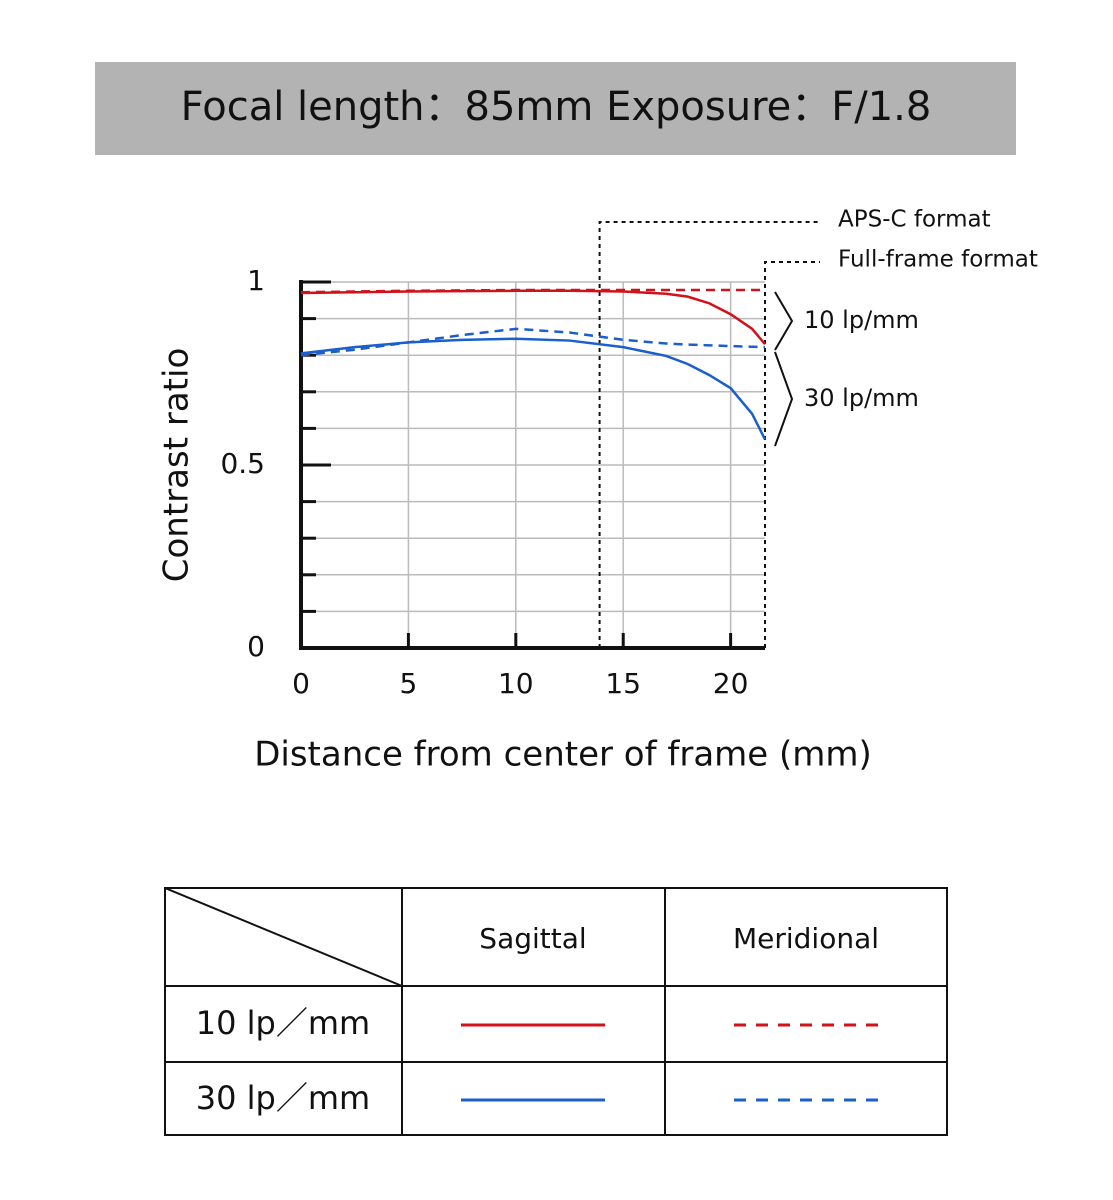 This screenshot has height=1200, width=1113. I want to click on bracket-label: 30 lp/mm, so click(861, 398).